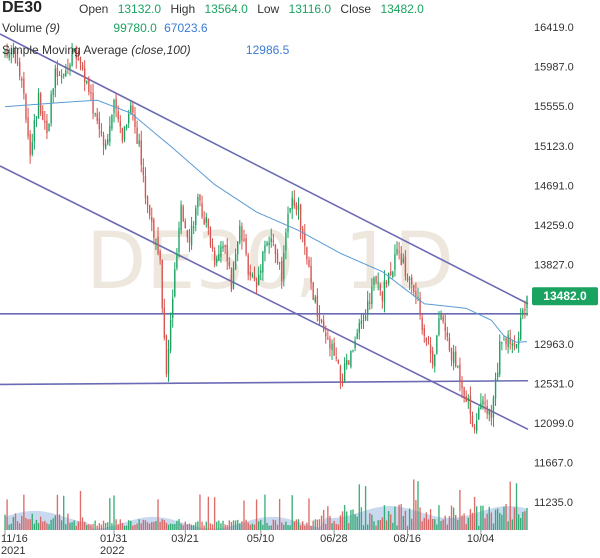  I want to click on low-label: Low, so click(268, 9).